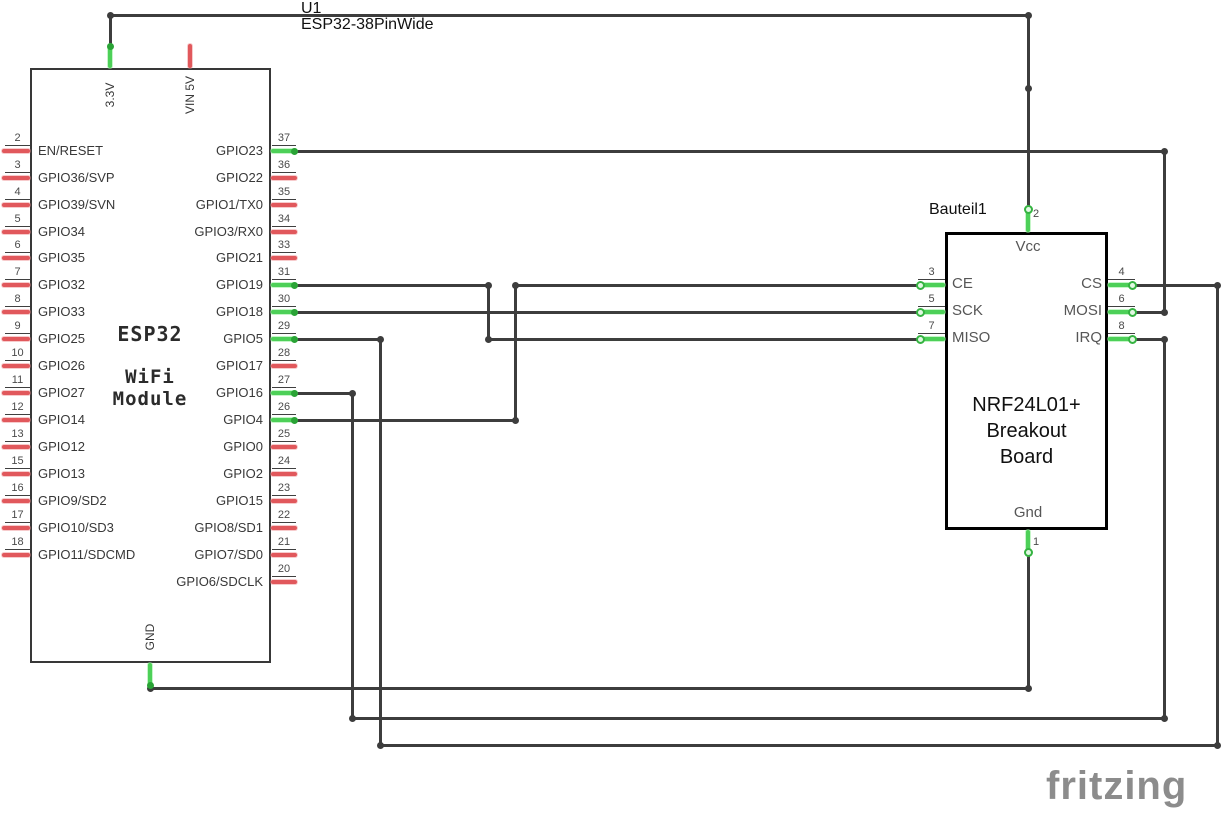 Image resolution: width=1222 pixels, height=820 pixels. Describe the element at coordinates (284, 474) in the screenshot. I see `pin-GPIO2` at that location.